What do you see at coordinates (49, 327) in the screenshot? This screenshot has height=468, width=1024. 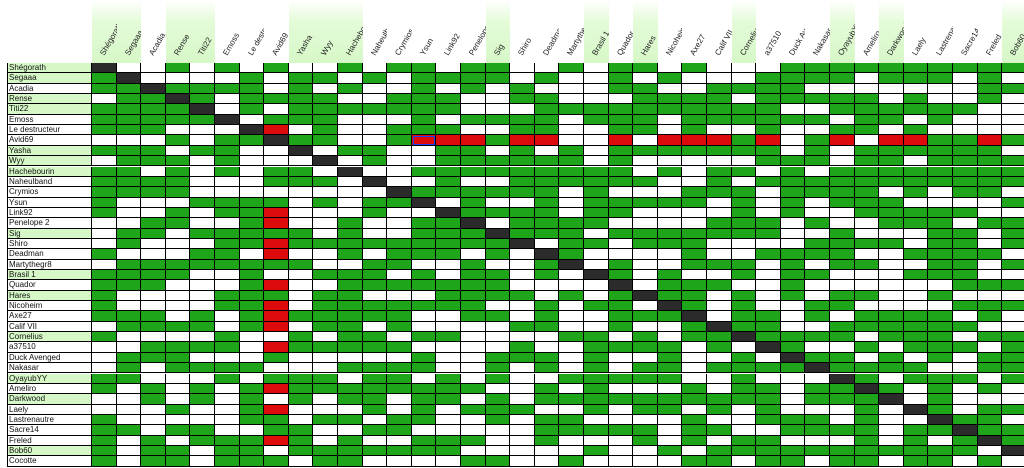 I see `row-header: Calif VII` at bounding box center [49, 327].